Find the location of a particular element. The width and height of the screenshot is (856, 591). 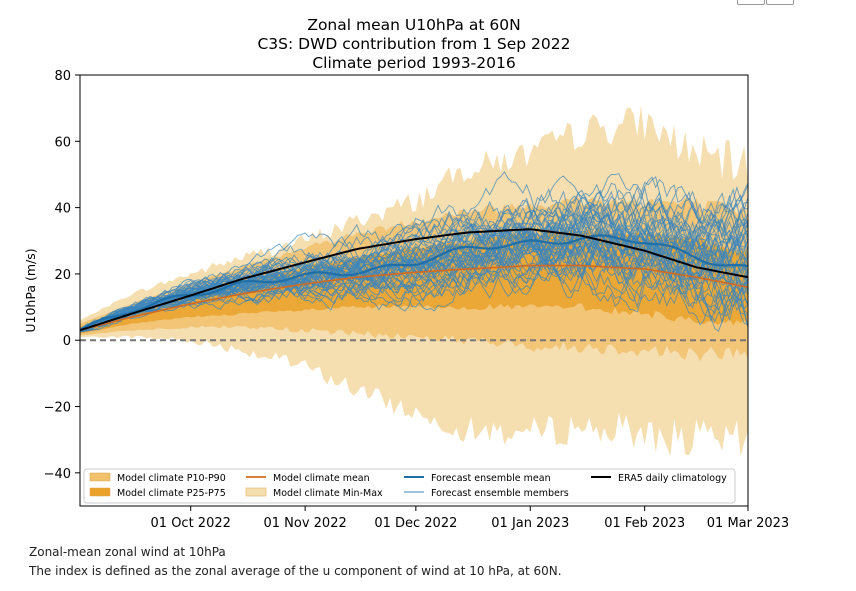

legend-swatch-minmax is located at coordinates (256, 492).